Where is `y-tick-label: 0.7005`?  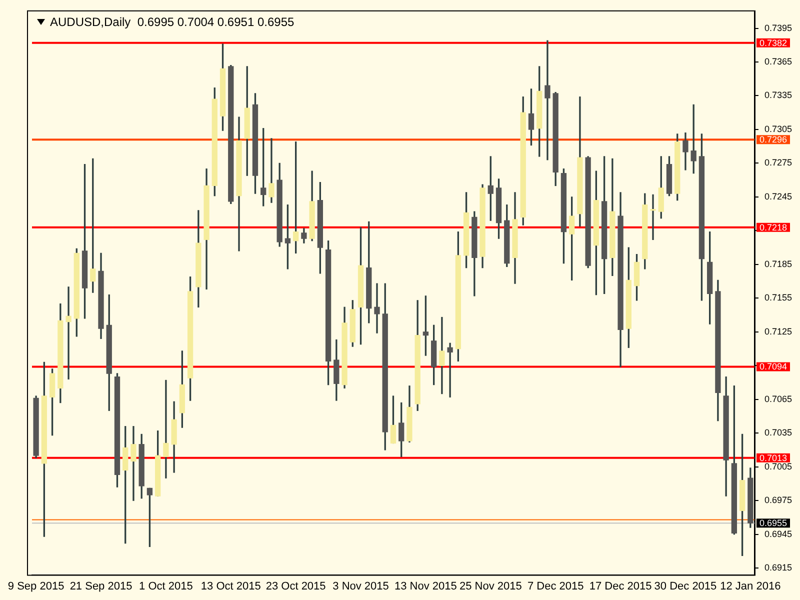
y-tick-label: 0.7005 is located at coordinates (778, 466).